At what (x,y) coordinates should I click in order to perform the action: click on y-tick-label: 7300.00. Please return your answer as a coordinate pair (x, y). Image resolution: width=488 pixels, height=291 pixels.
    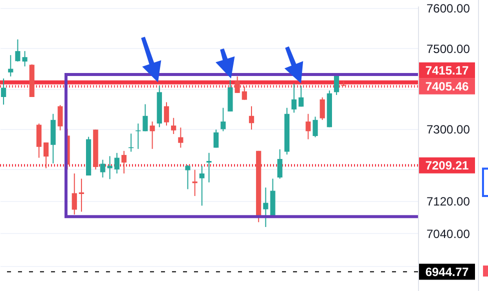
    Looking at the image, I should click on (448, 129).